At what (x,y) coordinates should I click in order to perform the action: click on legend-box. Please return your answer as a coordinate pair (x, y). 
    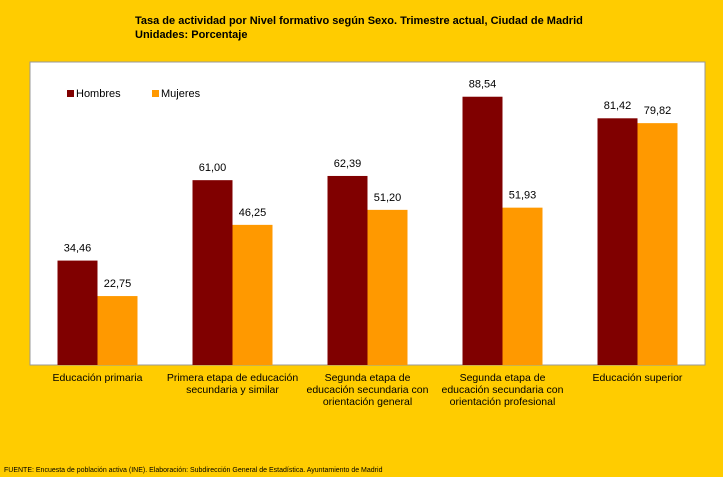
    Looking at the image, I should click on (147, 94).